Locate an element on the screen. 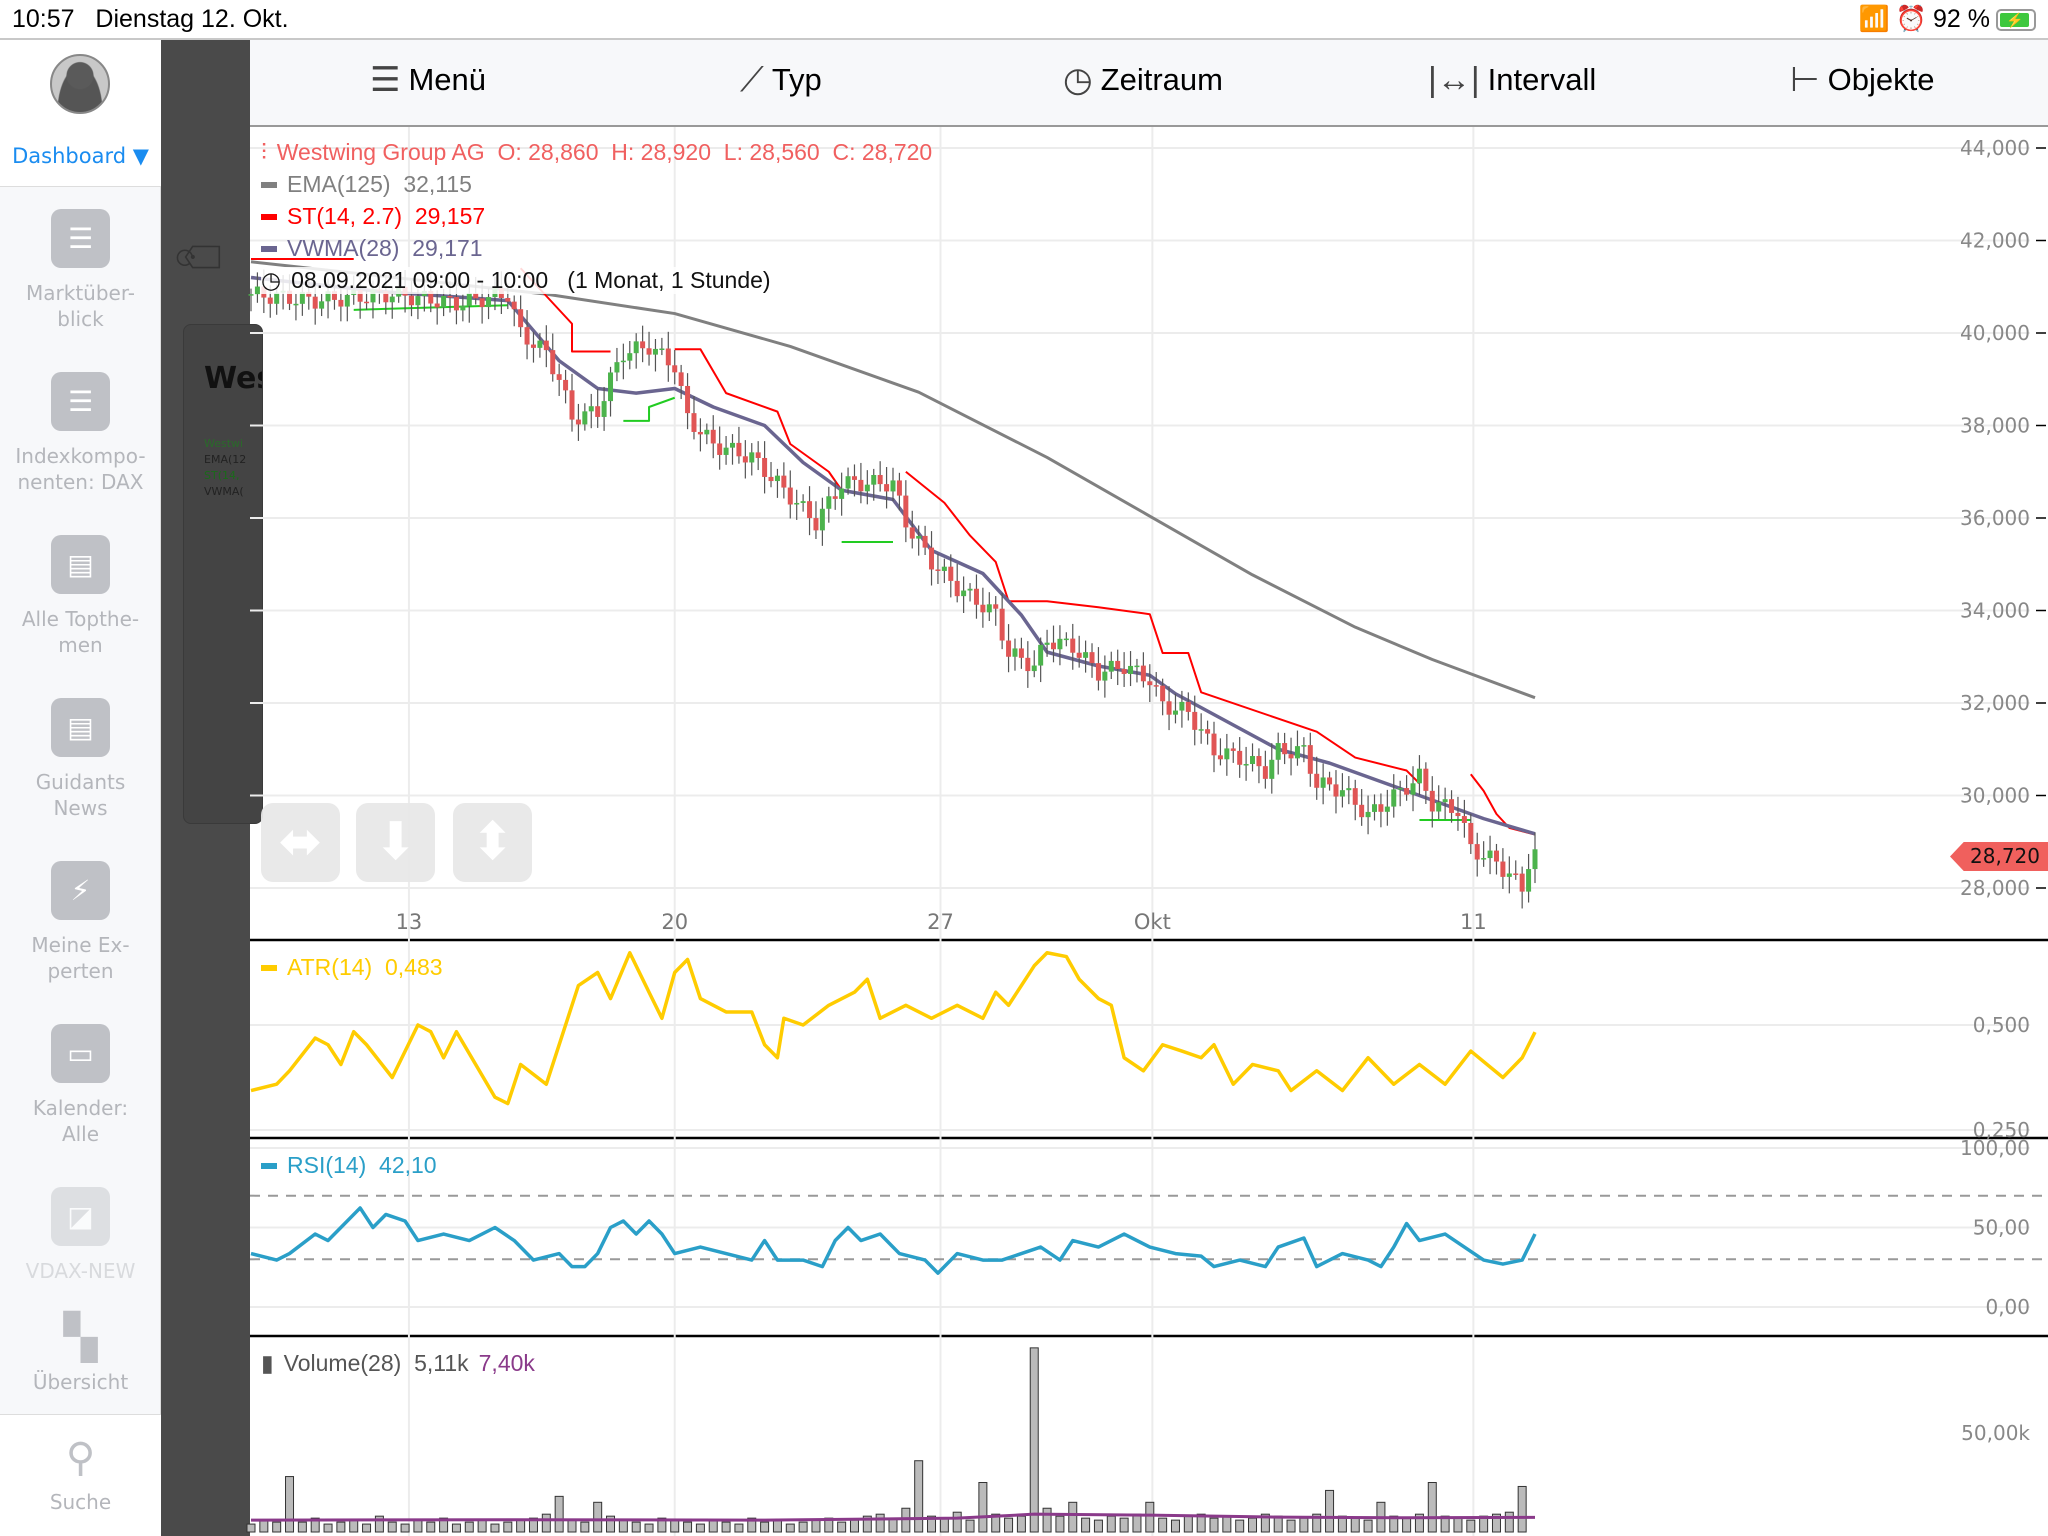 The width and height of the screenshot is (2048, 1536). last-price-tag: 28,720 is located at coordinates (1999, 856).